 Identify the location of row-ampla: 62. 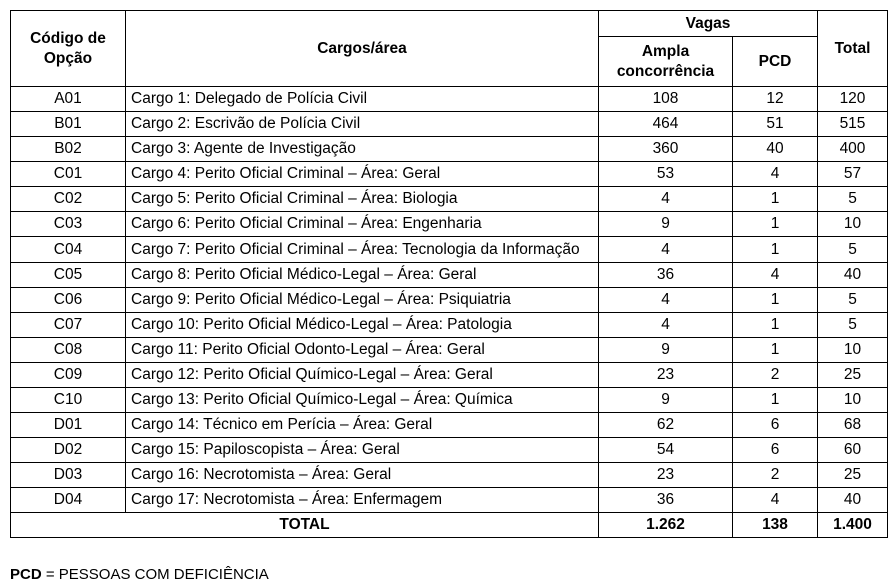
(665, 425).